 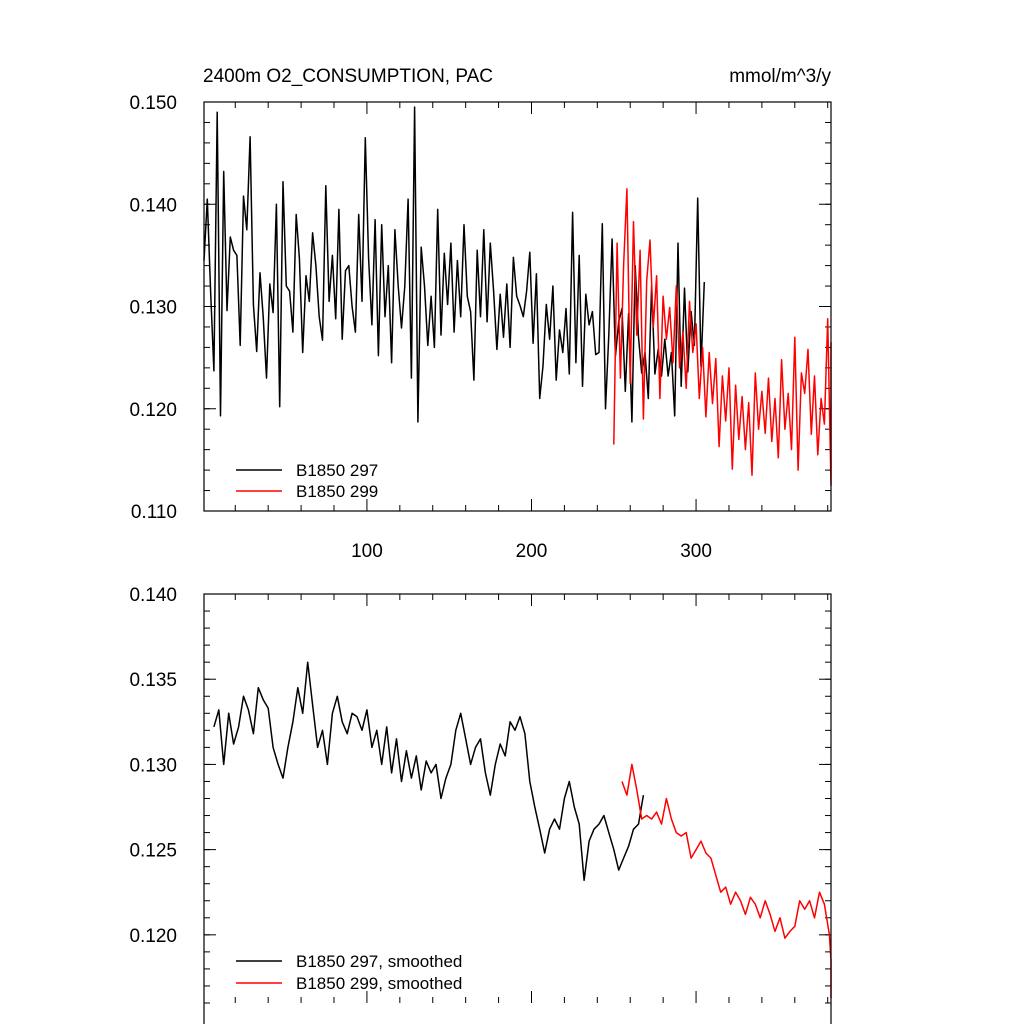 I want to click on x-tick-label: 200, so click(x=532, y=551).